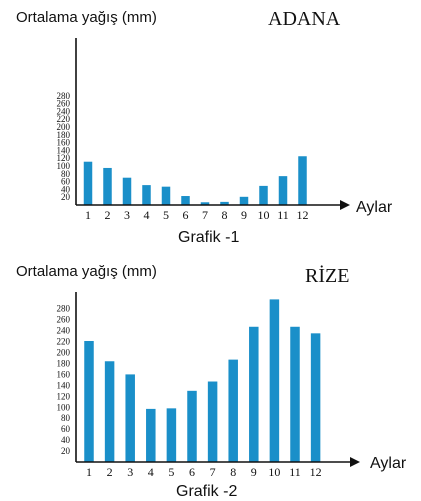  I want to click on chart1-y-tick-label: 40, so click(66, 189).